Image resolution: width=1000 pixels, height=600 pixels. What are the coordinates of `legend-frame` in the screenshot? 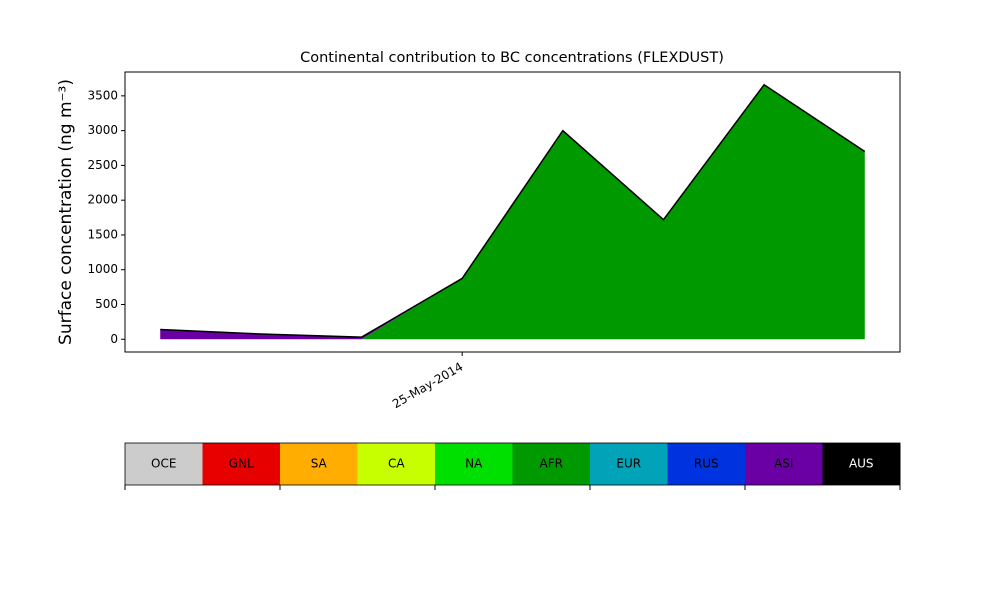 It's located at (512, 464).